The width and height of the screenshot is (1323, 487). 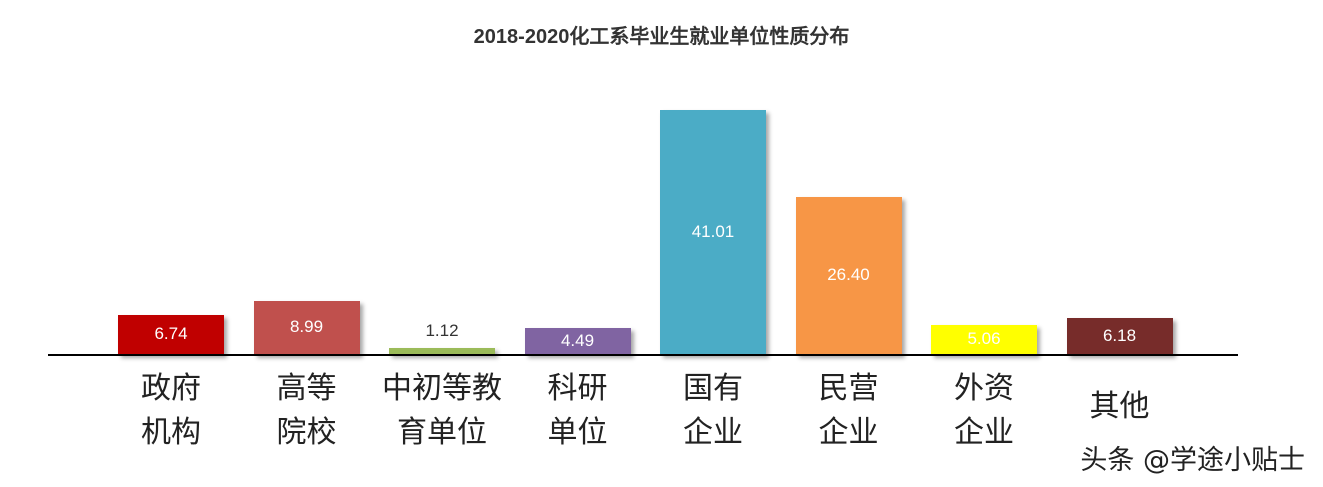 What do you see at coordinates (306, 432) in the screenshot?
I see `category-label-line: 院校` at bounding box center [306, 432].